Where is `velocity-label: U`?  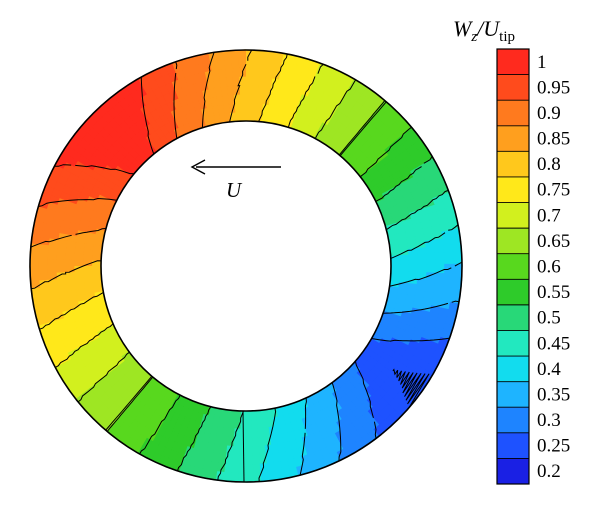 velocity-label: U is located at coordinates (234, 190).